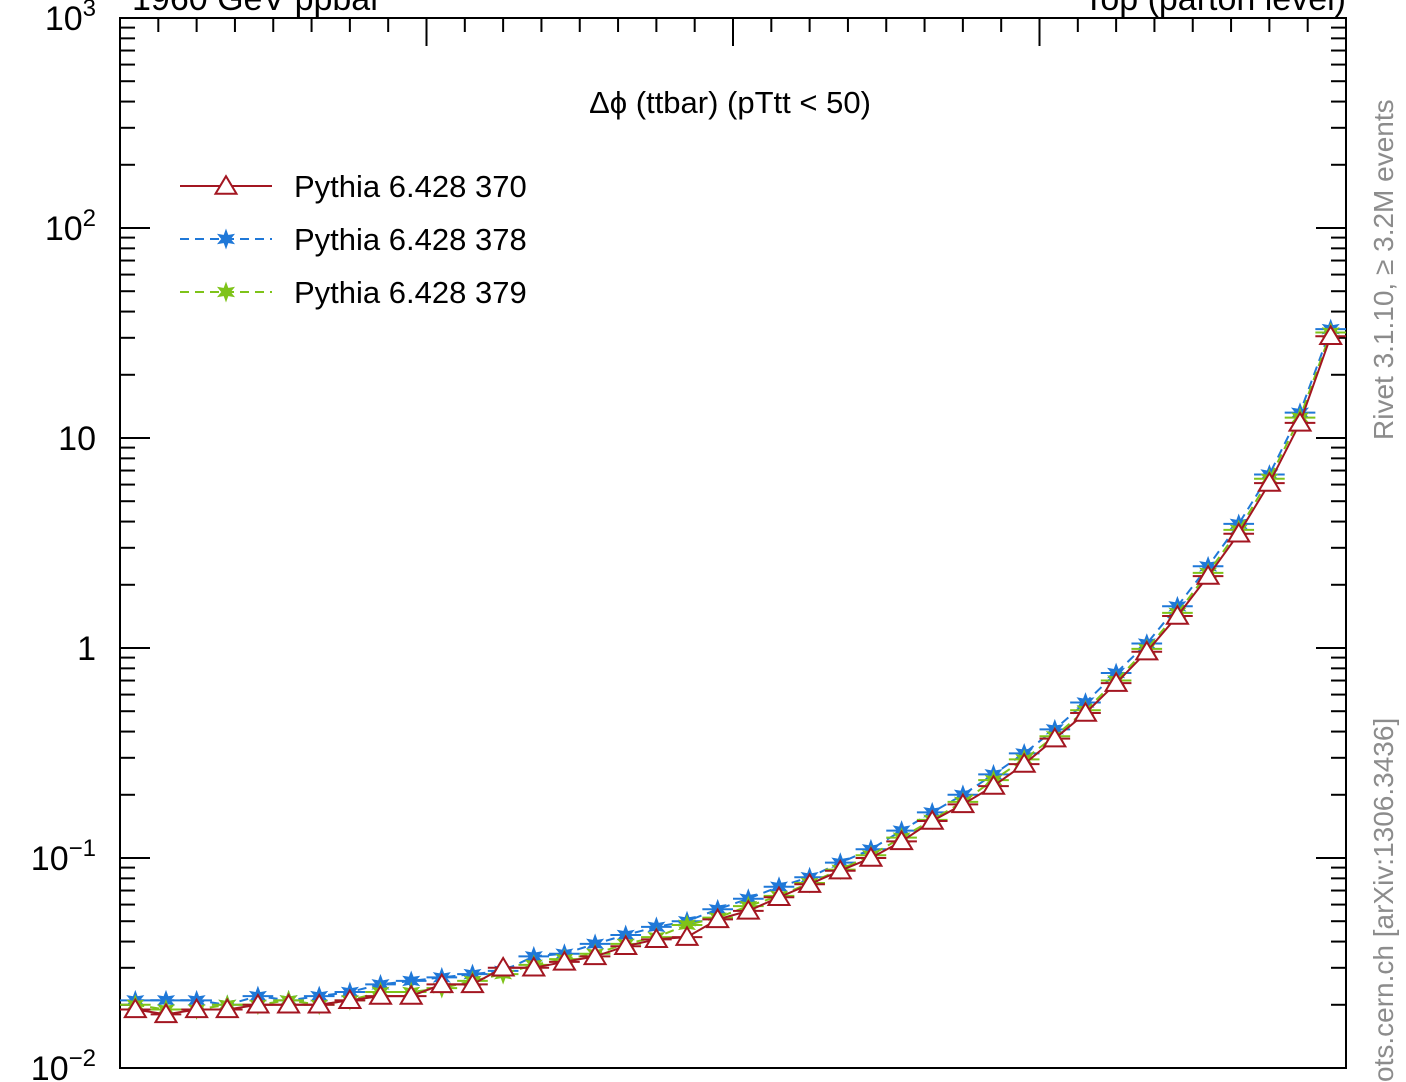 The image size is (1406, 1082). What do you see at coordinates (70, 19) in the screenshot?
I see `y-tick-label: 103` at bounding box center [70, 19].